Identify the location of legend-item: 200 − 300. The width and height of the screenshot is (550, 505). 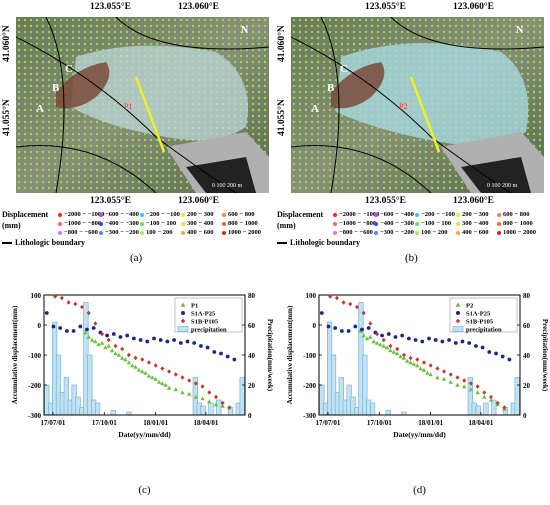
(472, 214).